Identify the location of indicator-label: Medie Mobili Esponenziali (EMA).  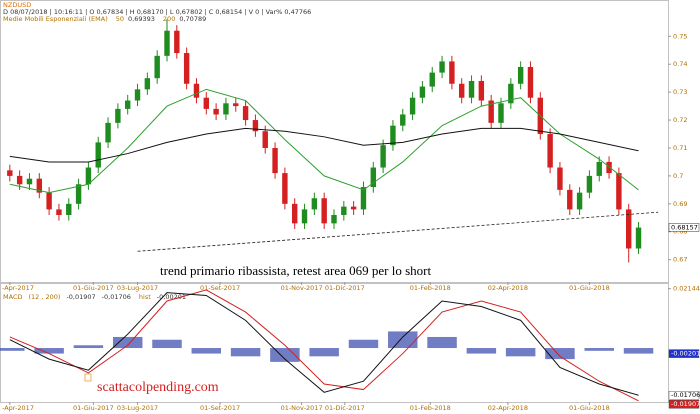
(55, 19).